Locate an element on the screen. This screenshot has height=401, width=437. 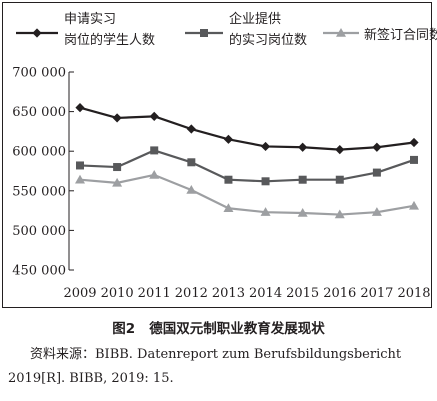
y-tick-label: 650 000 is located at coordinates (39, 112).